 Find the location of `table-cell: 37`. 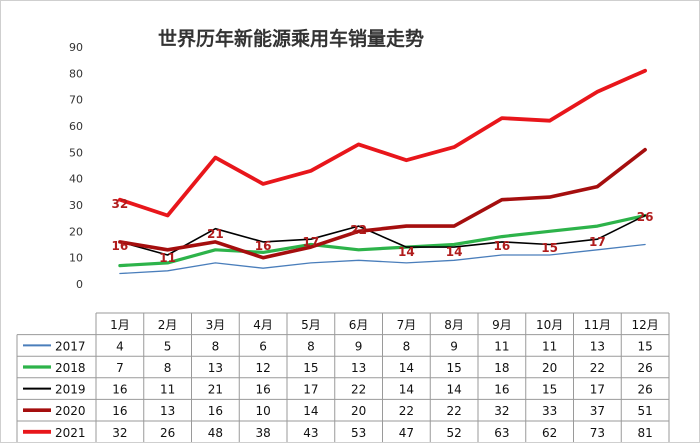

table-cell: 37 is located at coordinates (597, 411).